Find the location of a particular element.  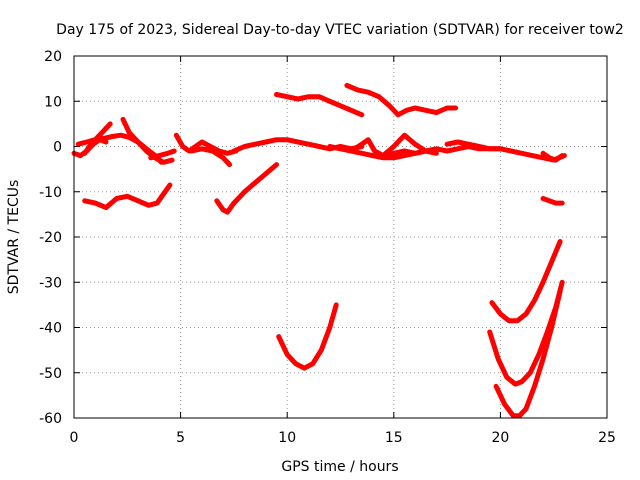

y-tick-label: 20 is located at coordinates (53, 57).